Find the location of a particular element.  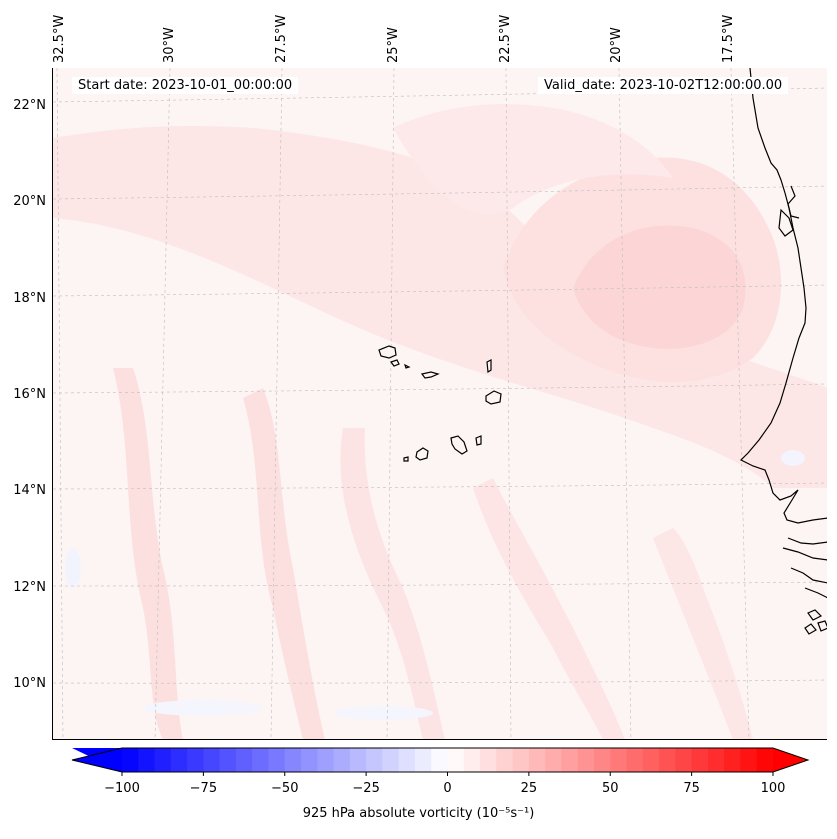

island-santa-luzia is located at coordinates (407, 366).